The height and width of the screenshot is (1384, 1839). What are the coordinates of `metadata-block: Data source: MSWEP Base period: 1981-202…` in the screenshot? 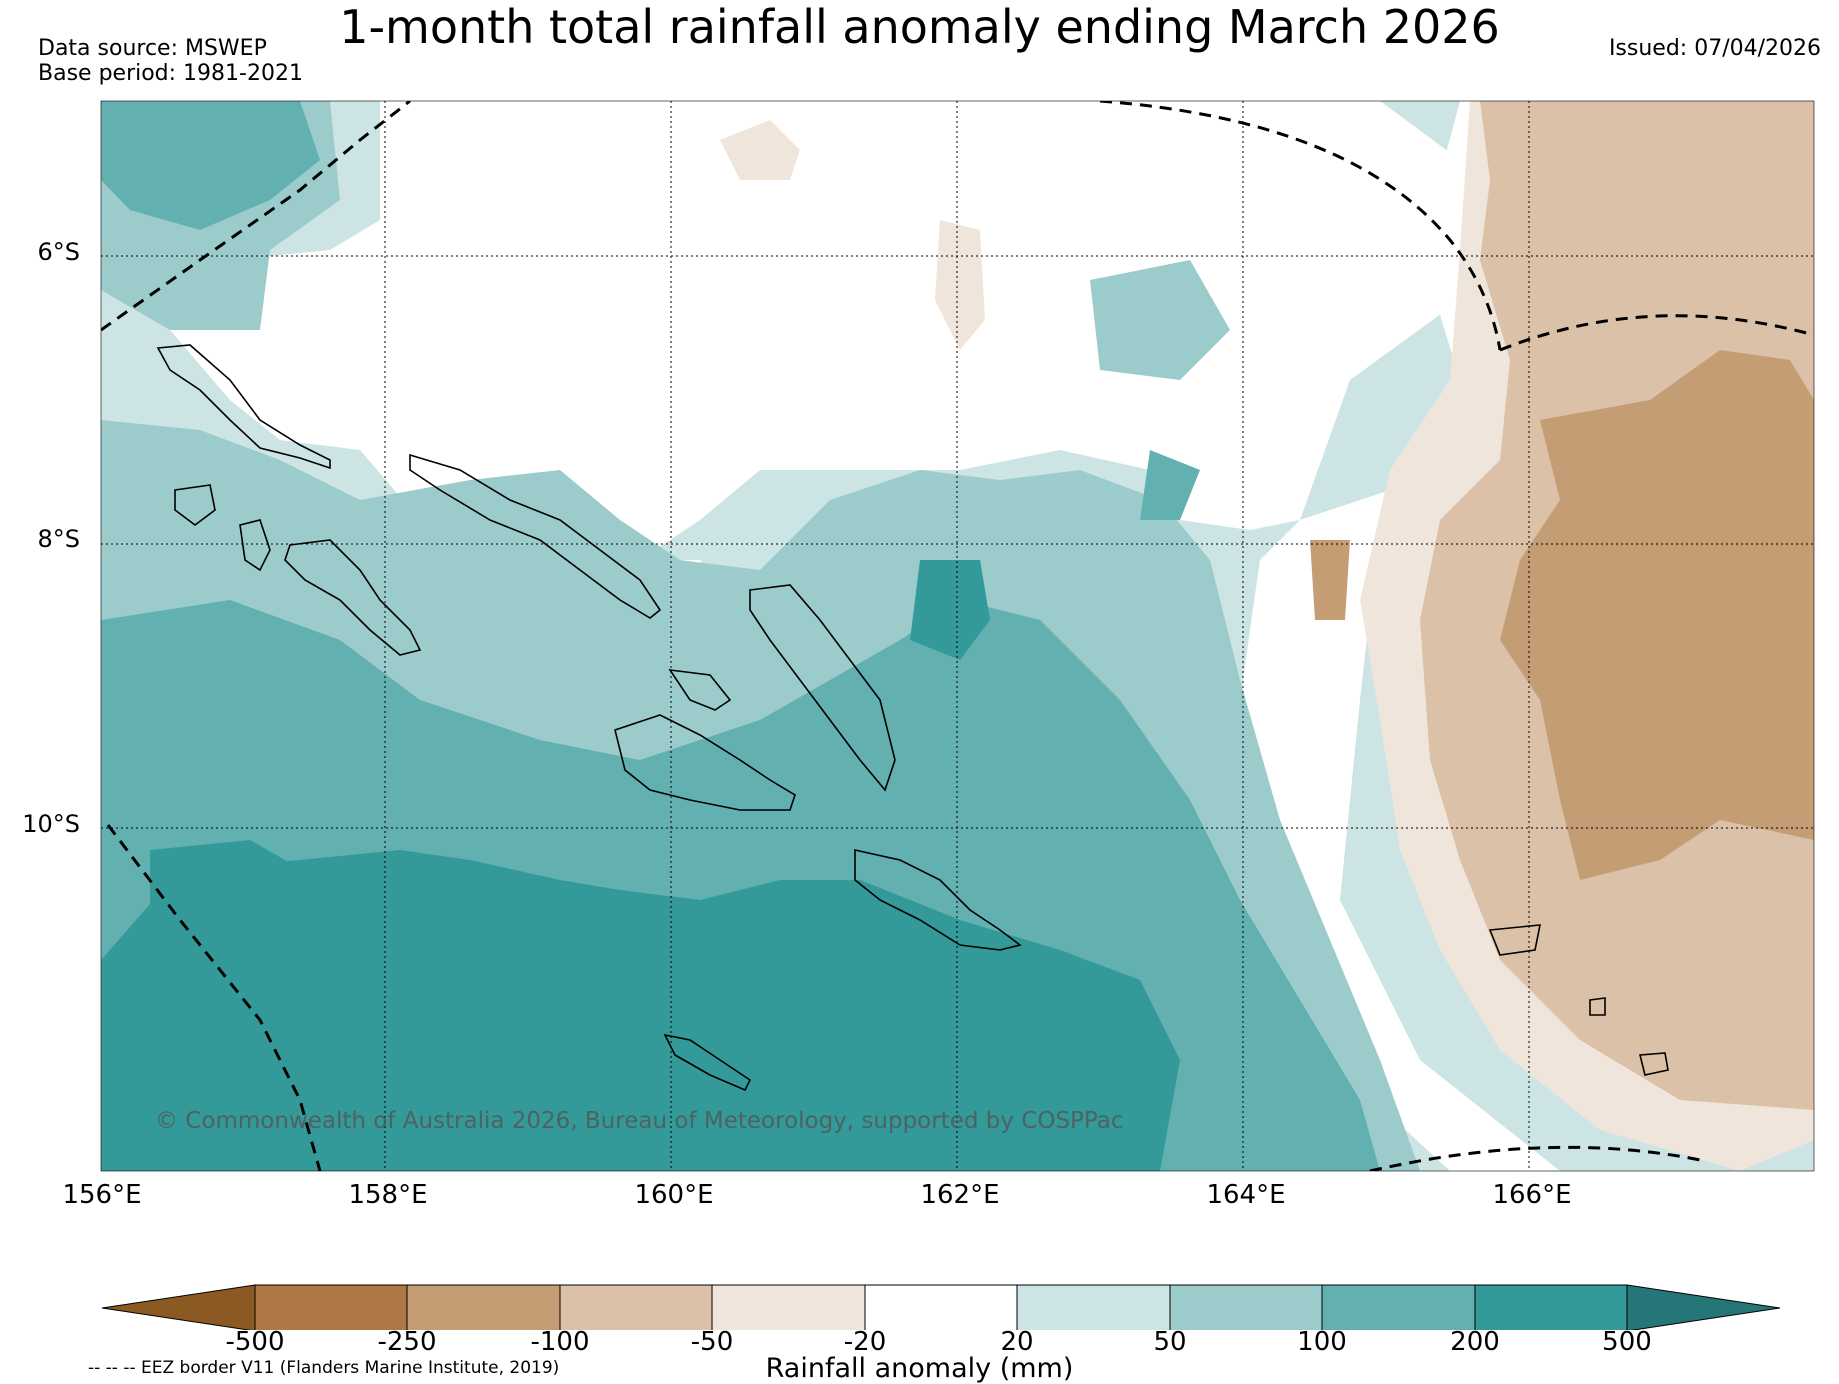 It's located at (170, 61).